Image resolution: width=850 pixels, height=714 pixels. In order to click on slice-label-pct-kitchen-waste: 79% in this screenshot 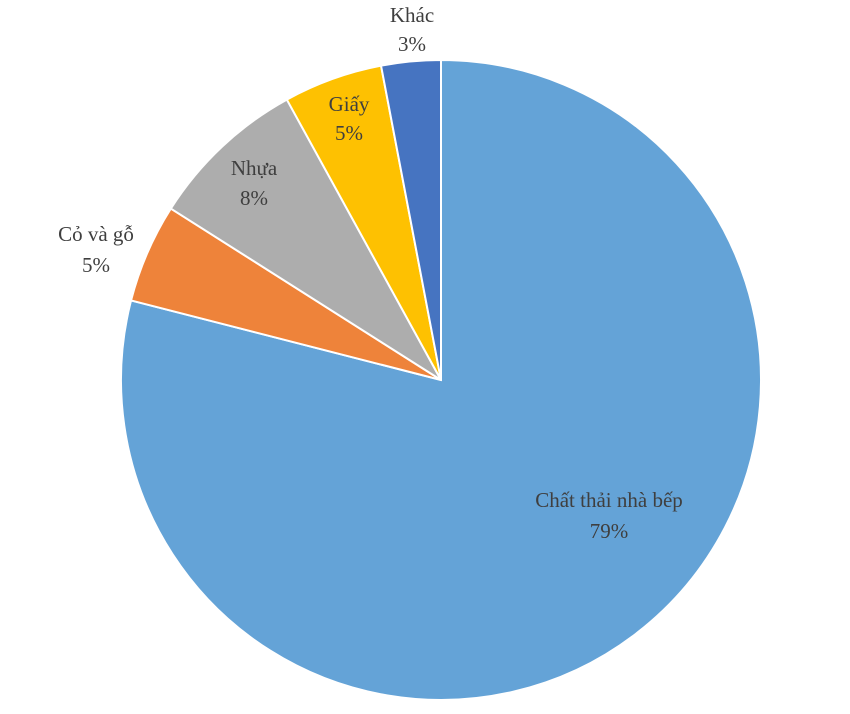, I will do `click(609, 531)`.